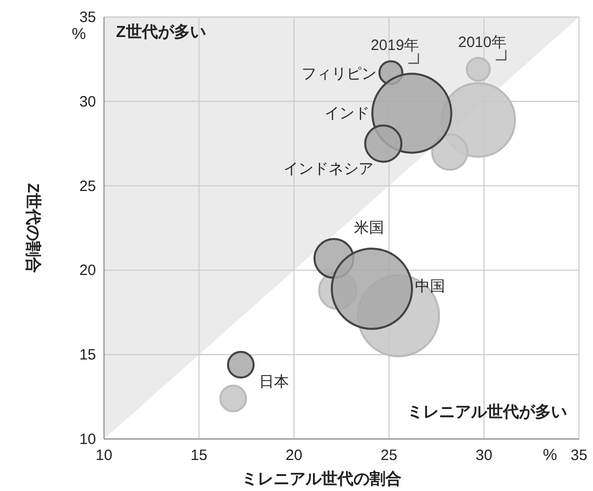 Image resolution: width=593 pixels, height=491 pixels. Describe the element at coordinates (87, 17) in the screenshot. I see `y-tick-label: 35` at that location.